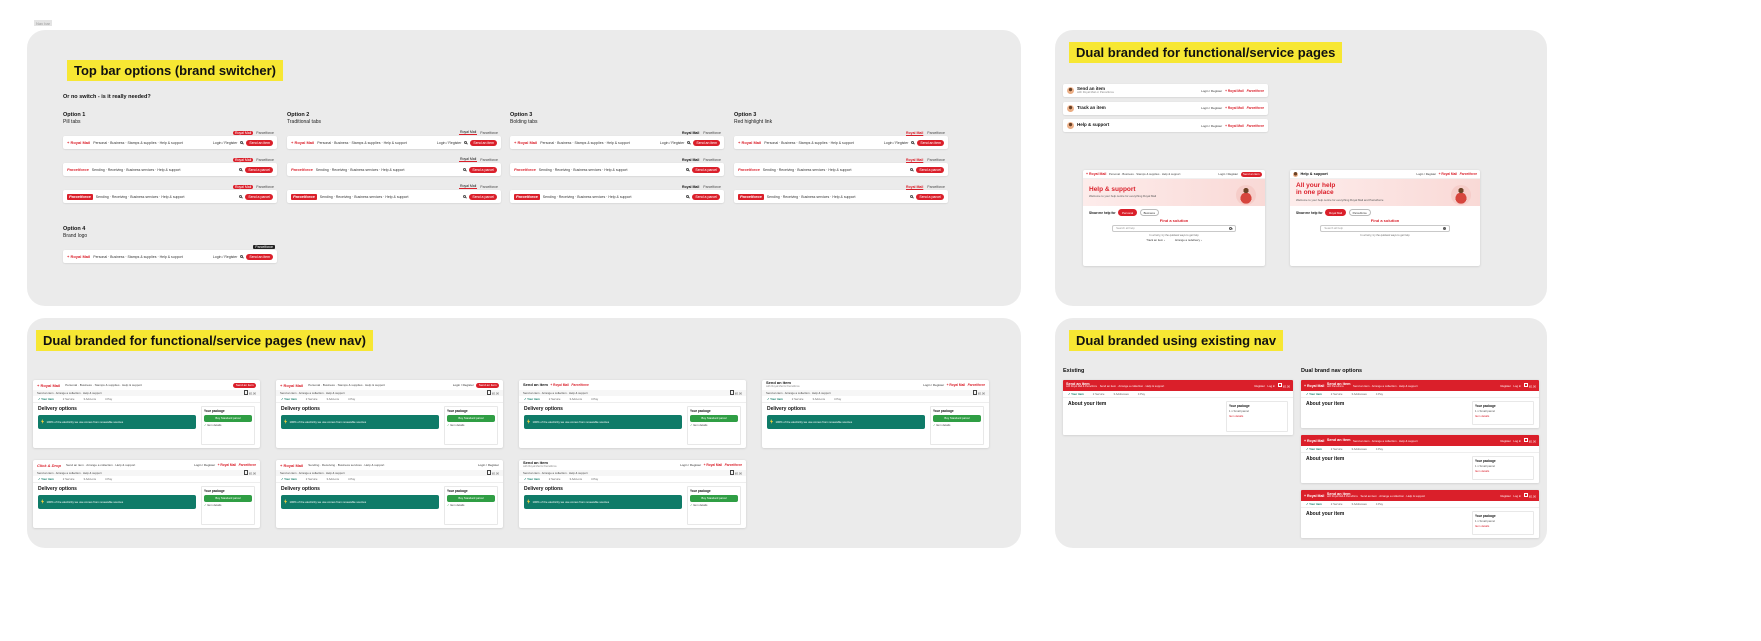 Image resolution: width=1761 pixels, height=641 pixels. Describe the element at coordinates (1096, 174) in the screenshot. I see `royal-mail-logo: Royal Mail` at that location.